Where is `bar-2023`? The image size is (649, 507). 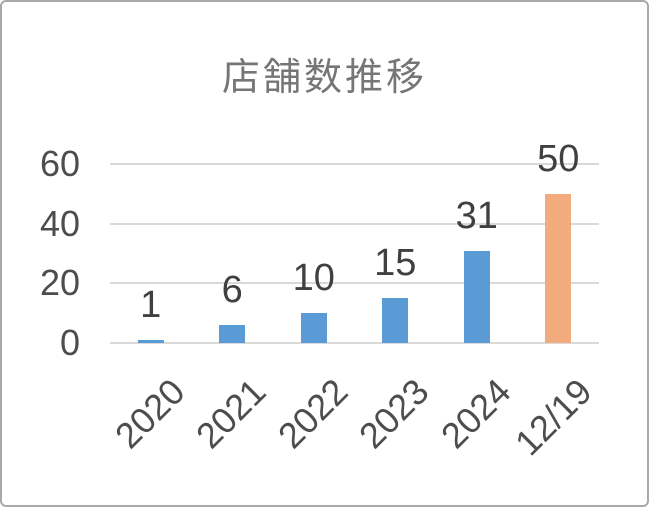 bar-2023 is located at coordinates (395, 320).